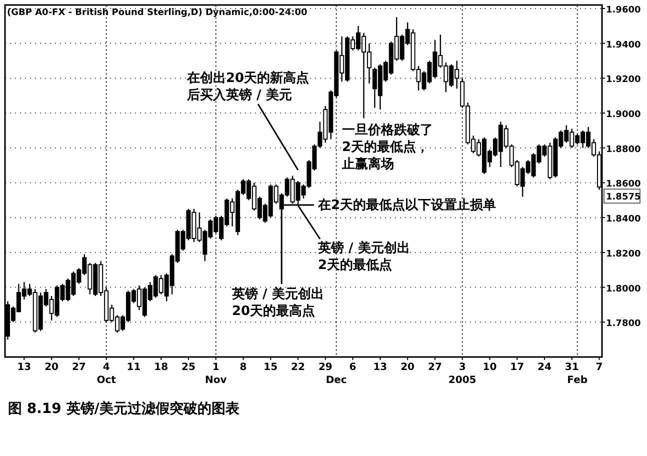 Image resolution: width=647 pixels, height=456 pixels. I want to click on y-tick-label: 1.9600, so click(623, 10).